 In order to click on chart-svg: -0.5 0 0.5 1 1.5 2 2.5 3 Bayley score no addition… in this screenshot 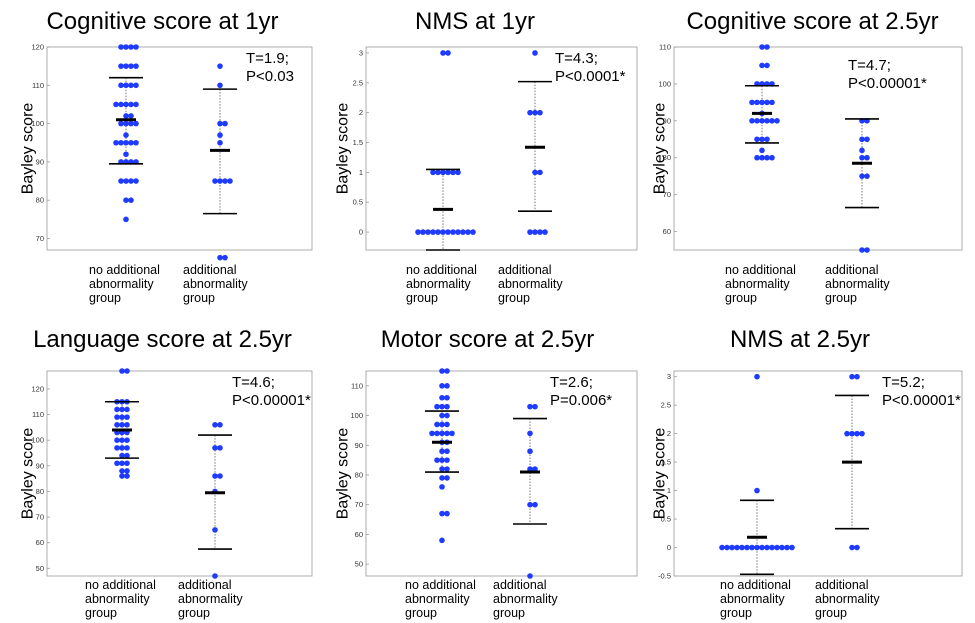, I will do `click(807, 495)`.